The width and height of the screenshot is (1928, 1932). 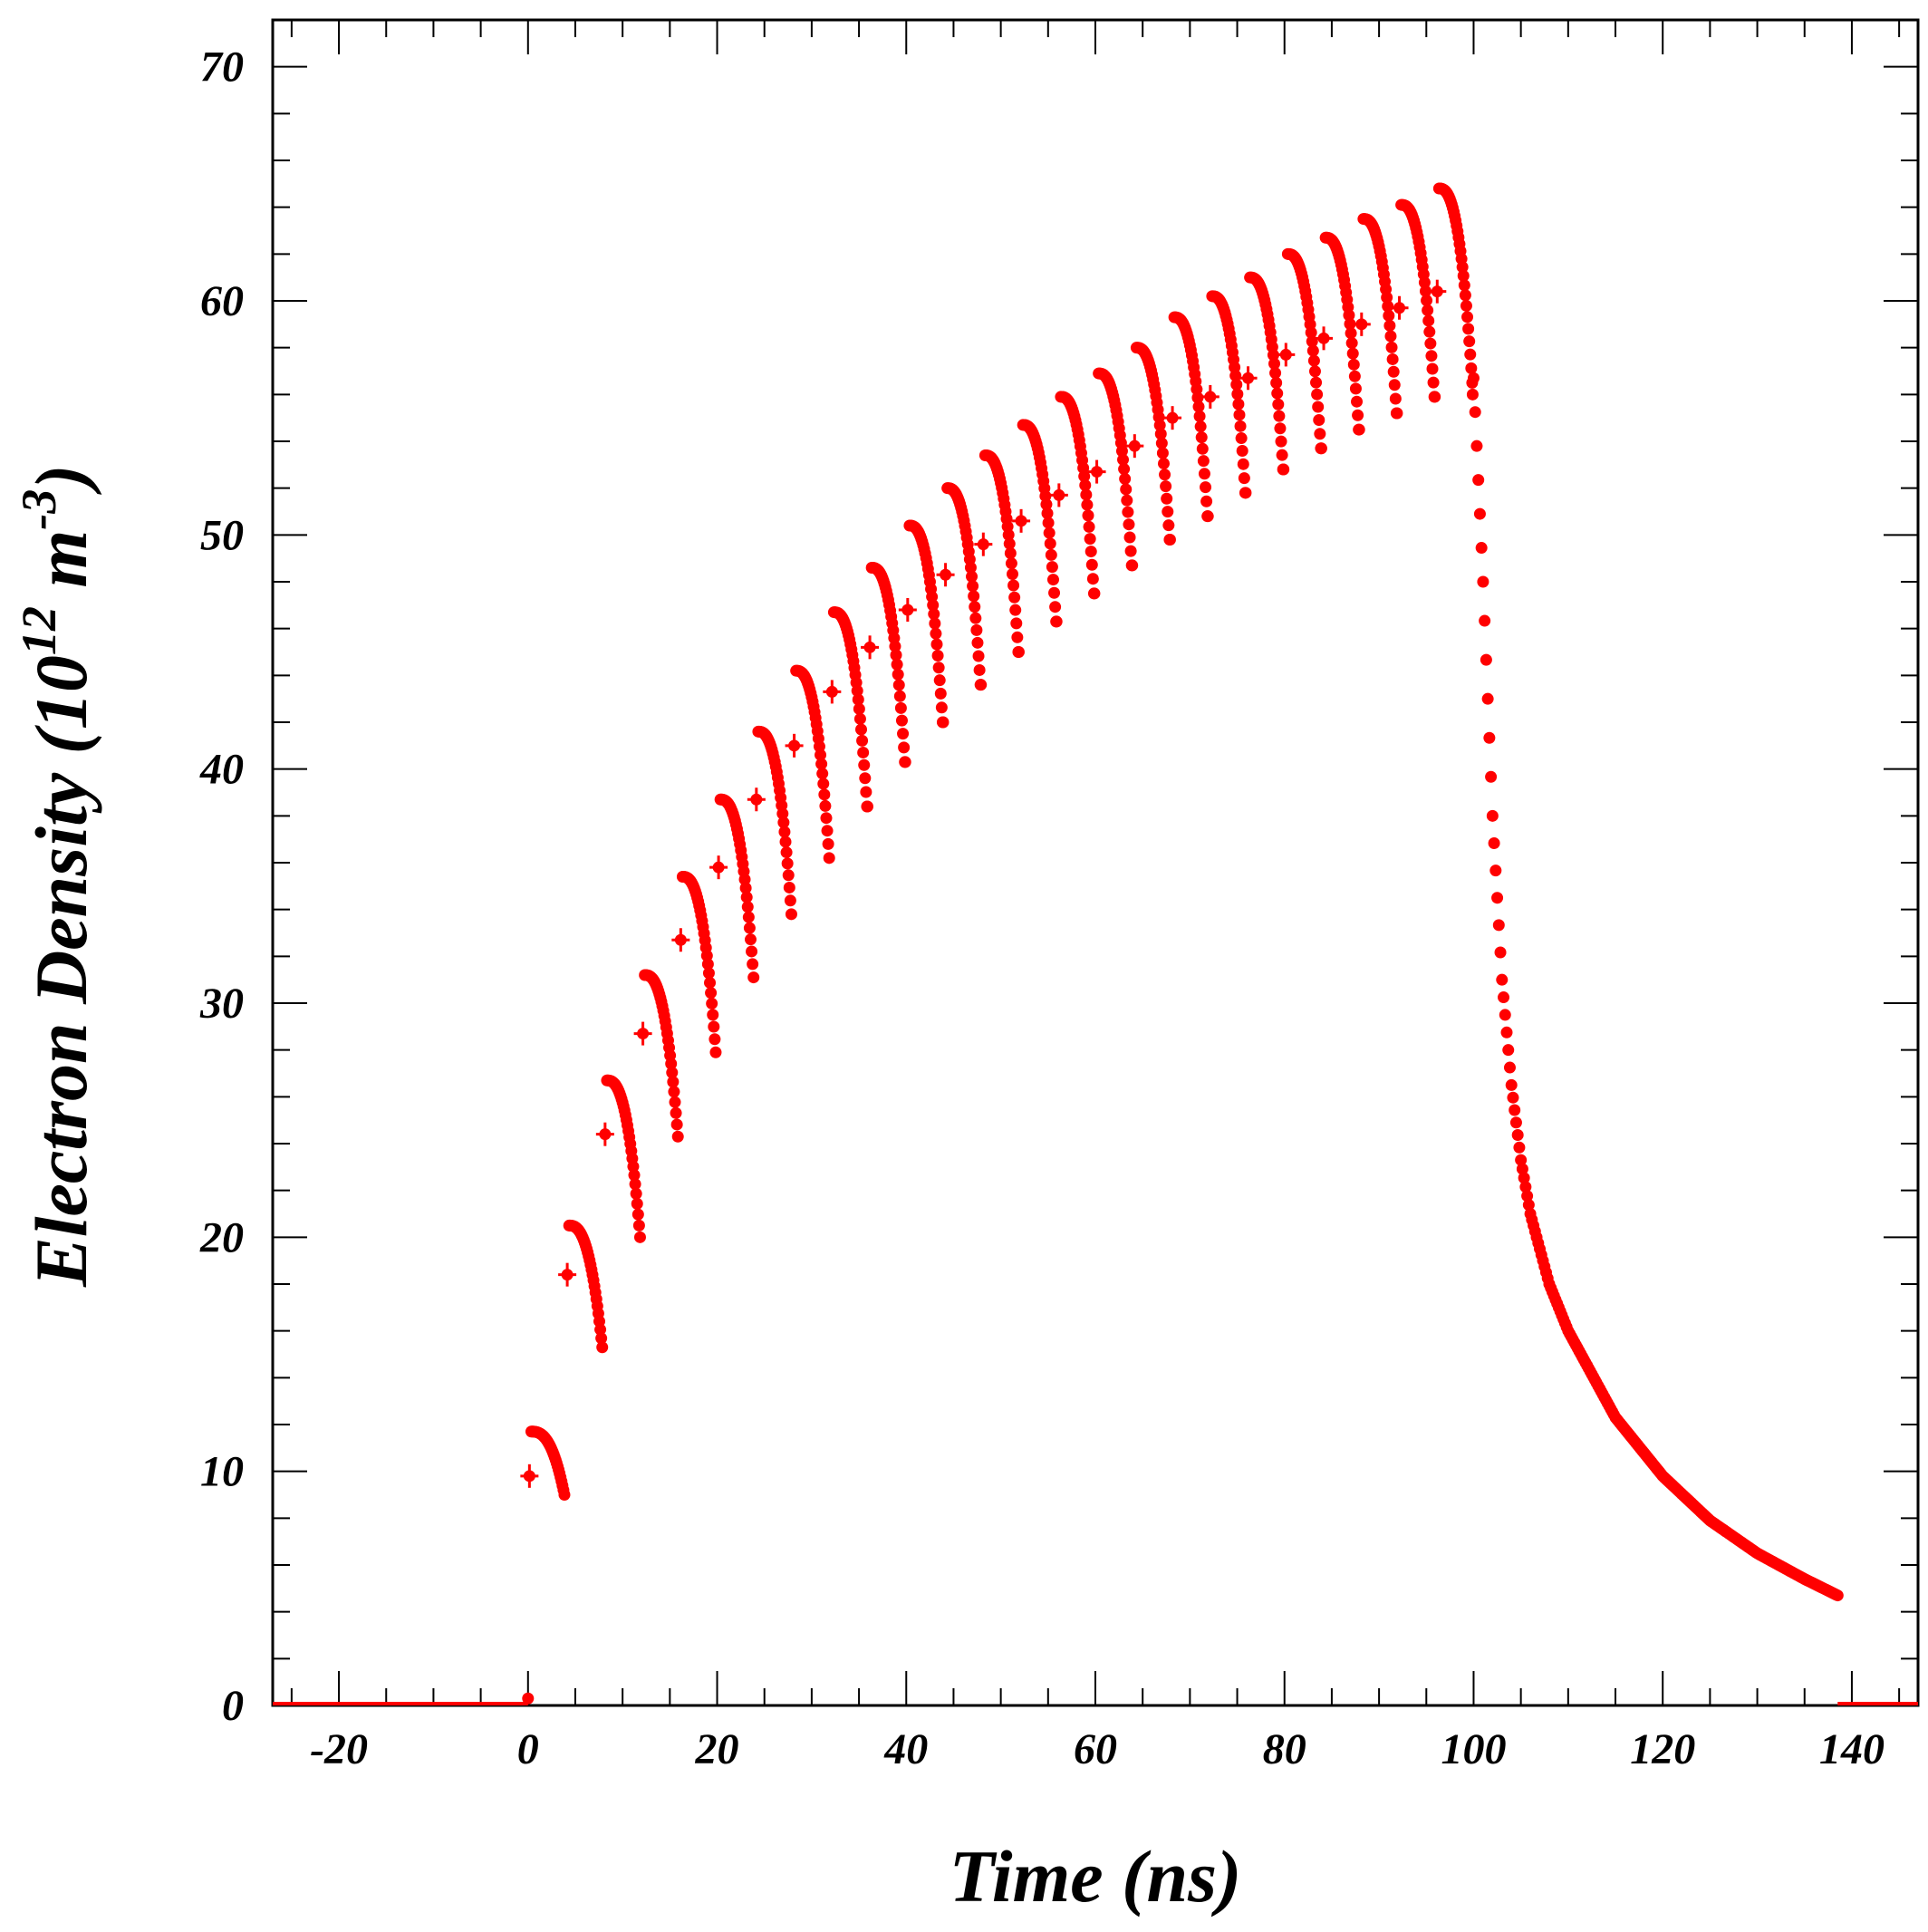 I want to click on x-tick-label: -20, so click(x=339, y=1749).